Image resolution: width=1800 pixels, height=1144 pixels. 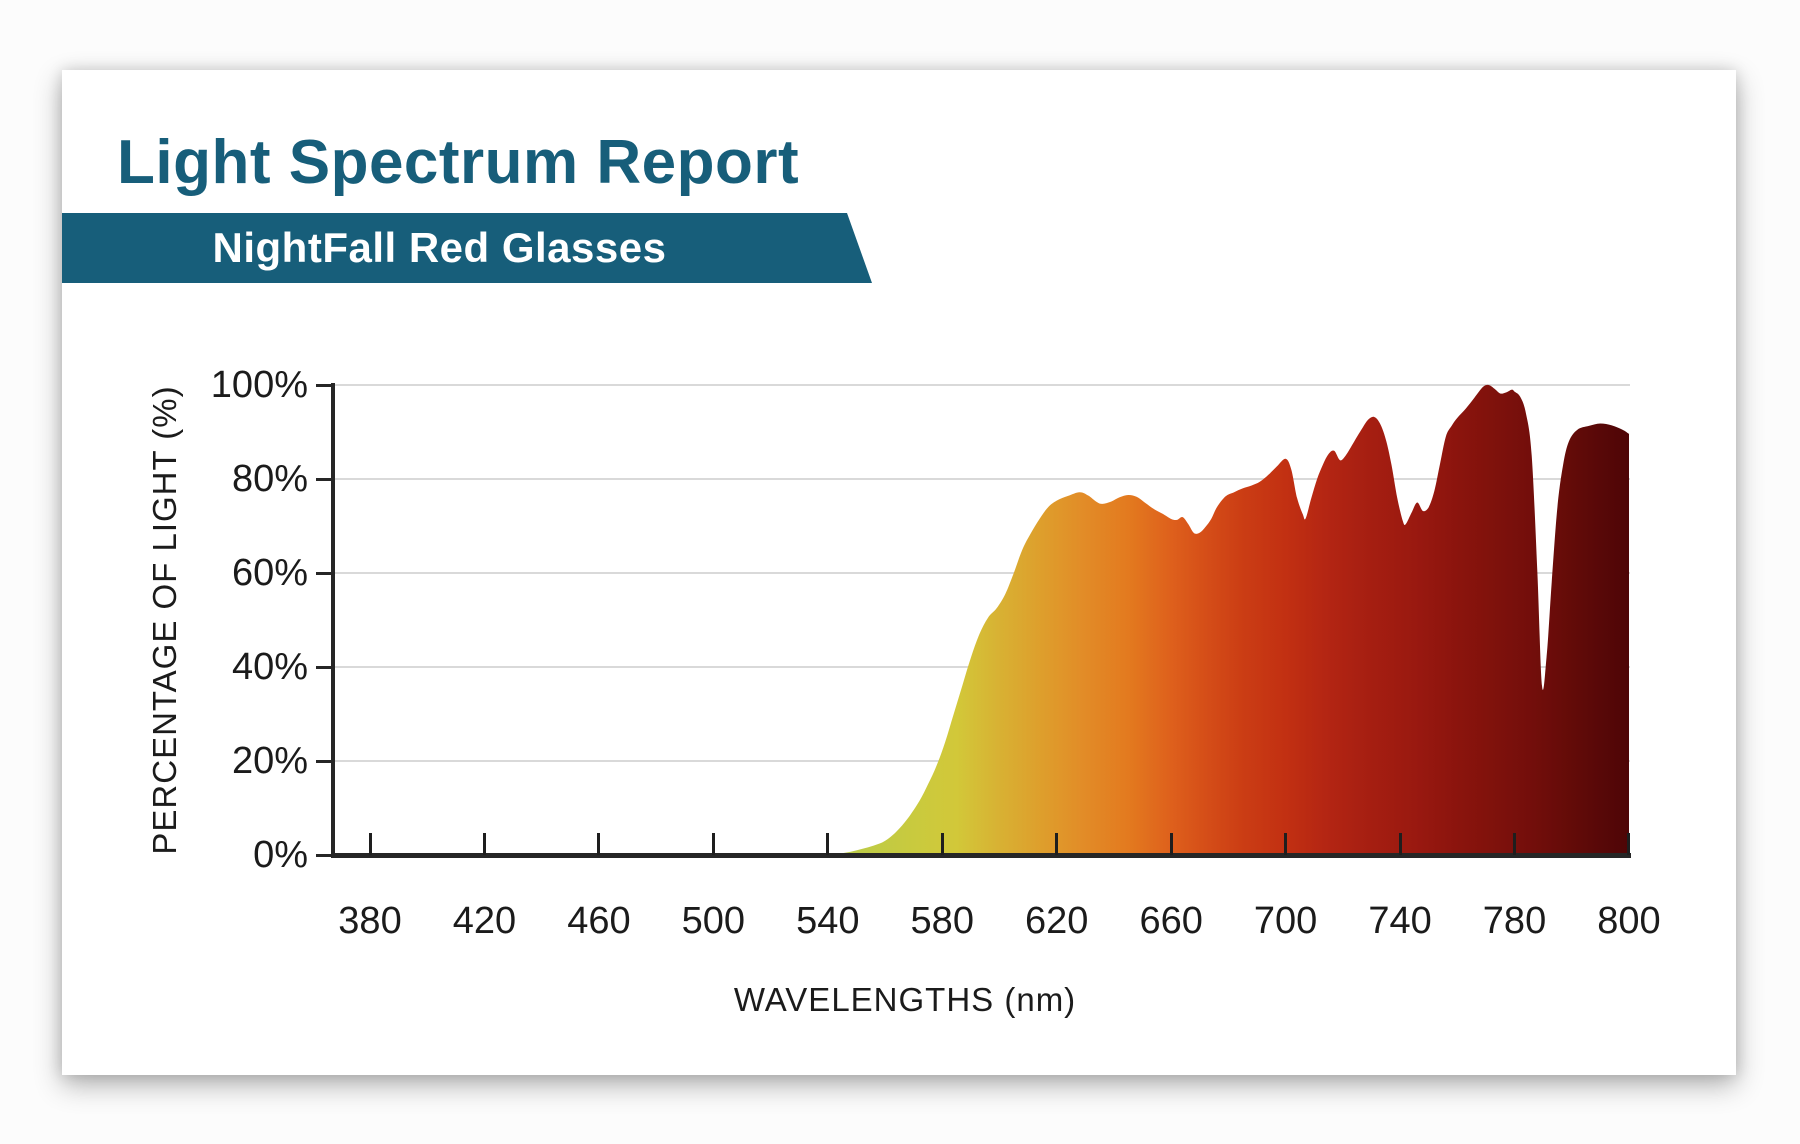 What do you see at coordinates (1400, 921) in the screenshot?
I see `x-tick-label: 740` at bounding box center [1400, 921].